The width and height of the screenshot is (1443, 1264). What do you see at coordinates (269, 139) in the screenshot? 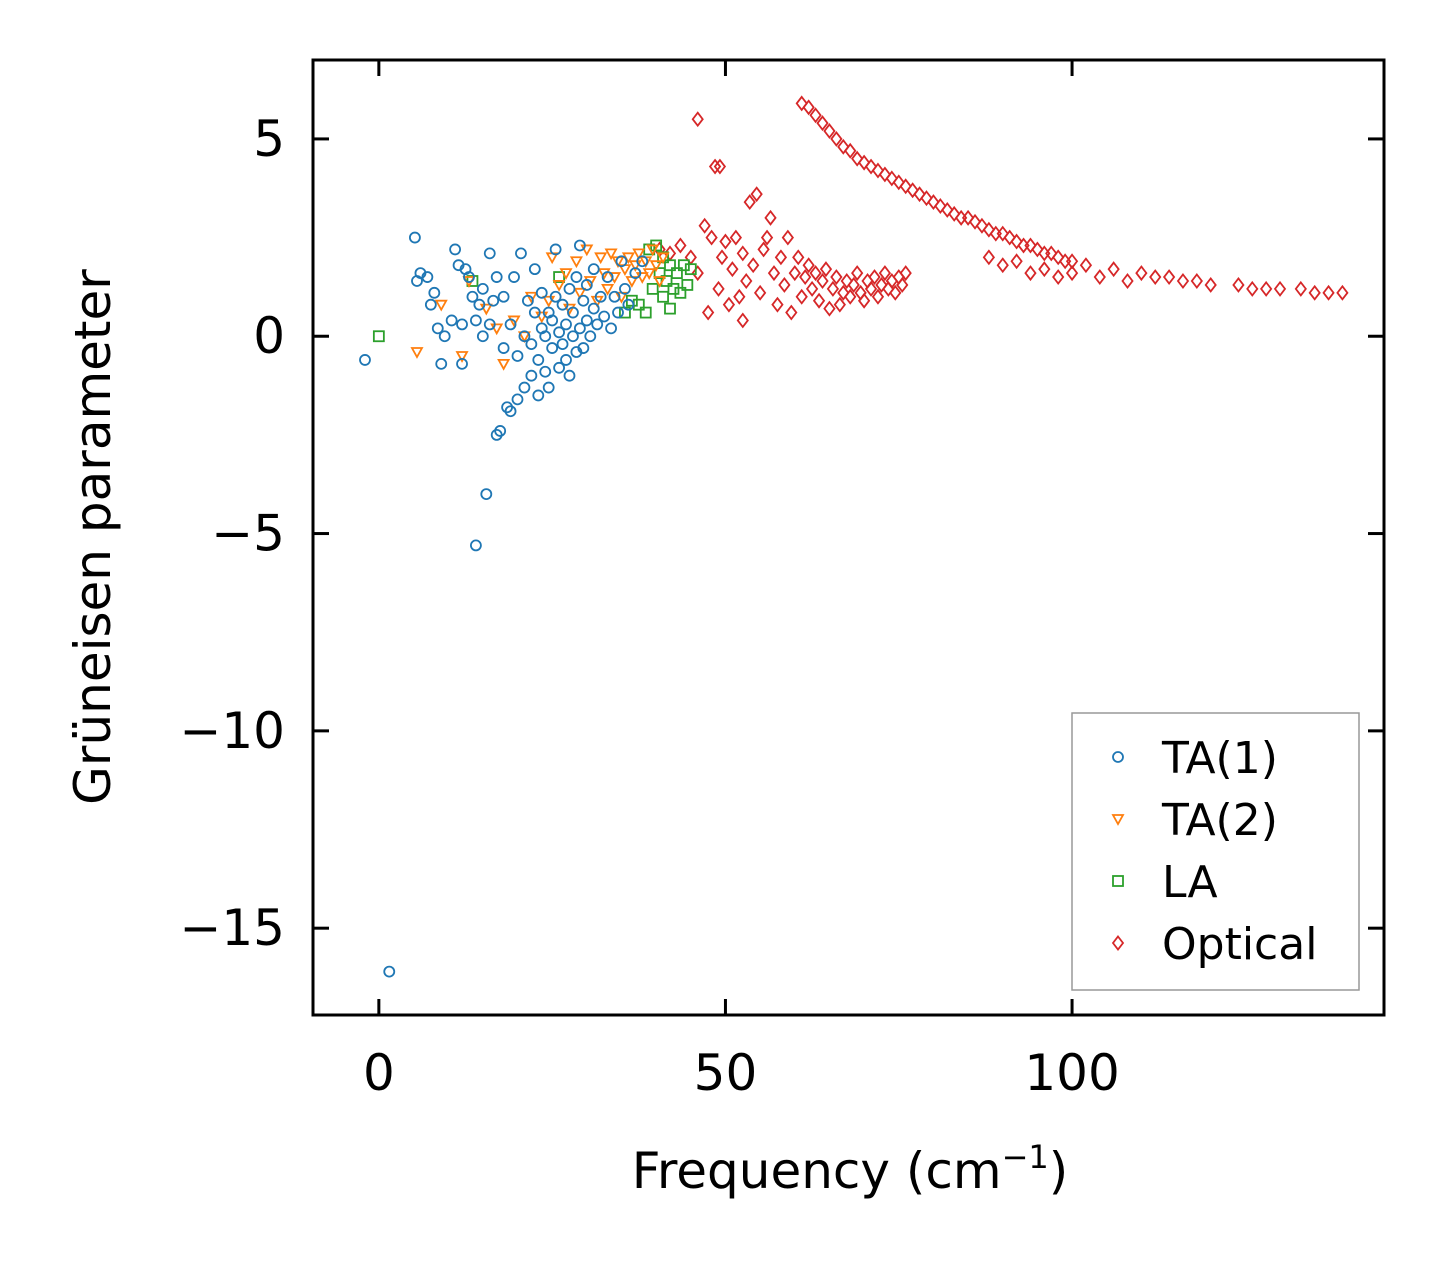
I see `y-tick-label: 5` at bounding box center [269, 139].